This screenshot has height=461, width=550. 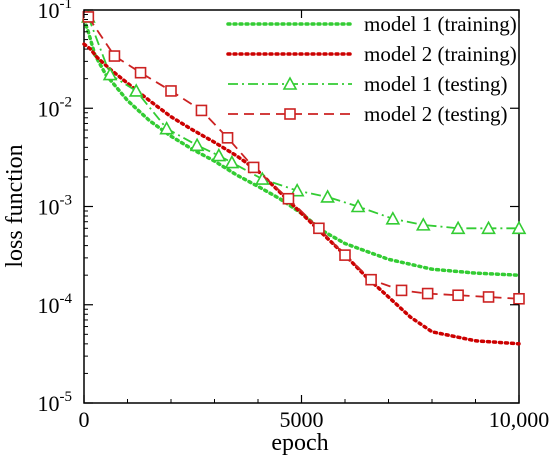 I want to click on legend-item-4: model 2 (testing), so click(x=367, y=114).